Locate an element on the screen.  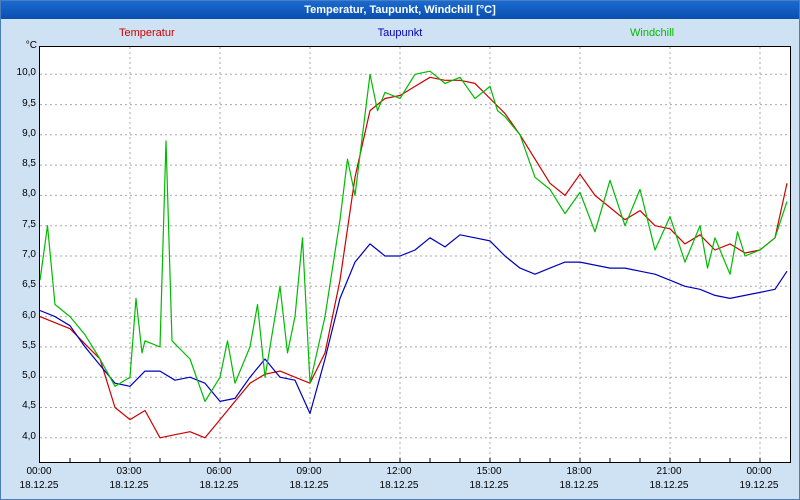
x-tick-time-label: 03:00 is located at coordinates (129, 471).